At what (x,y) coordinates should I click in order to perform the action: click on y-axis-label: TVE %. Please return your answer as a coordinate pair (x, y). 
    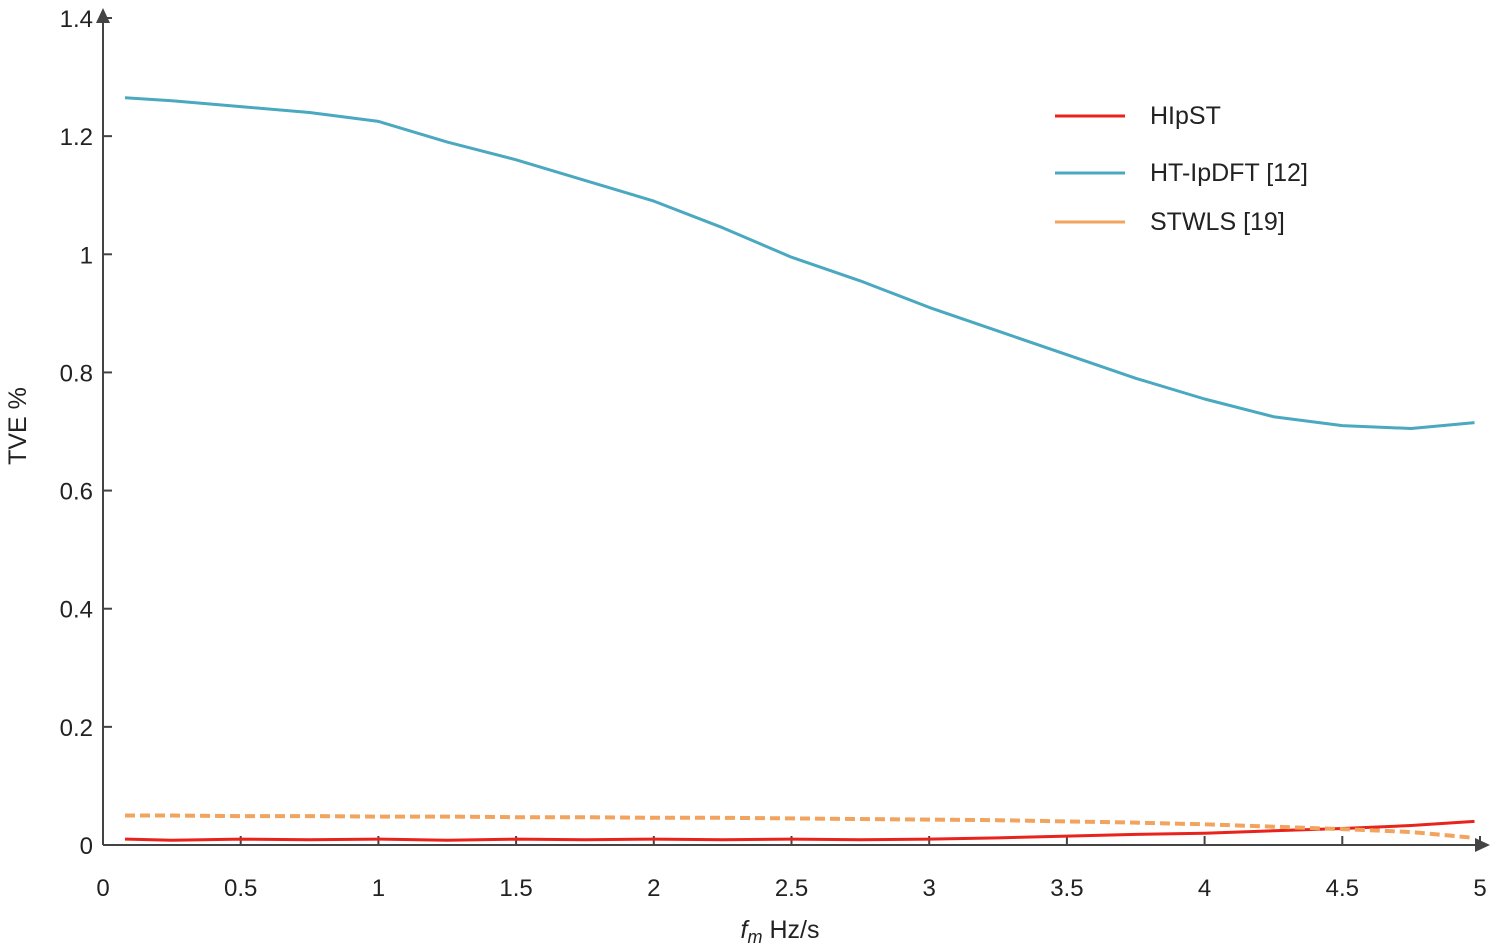
    Looking at the image, I should click on (18, 426).